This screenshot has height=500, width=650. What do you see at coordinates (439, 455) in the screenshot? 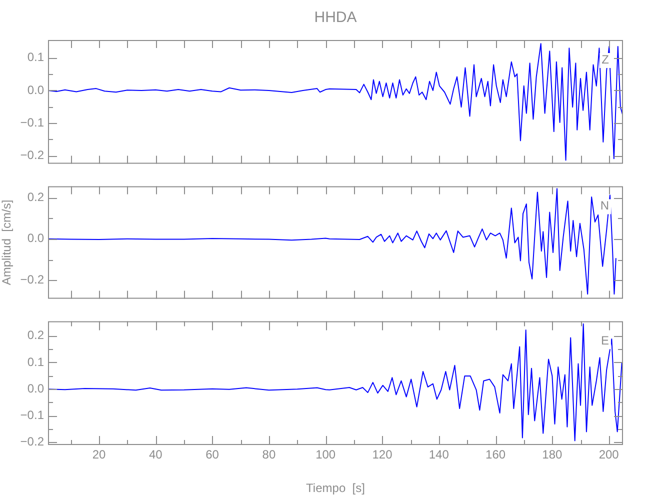
I see `x-tick-label: 140` at bounding box center [439, 455].